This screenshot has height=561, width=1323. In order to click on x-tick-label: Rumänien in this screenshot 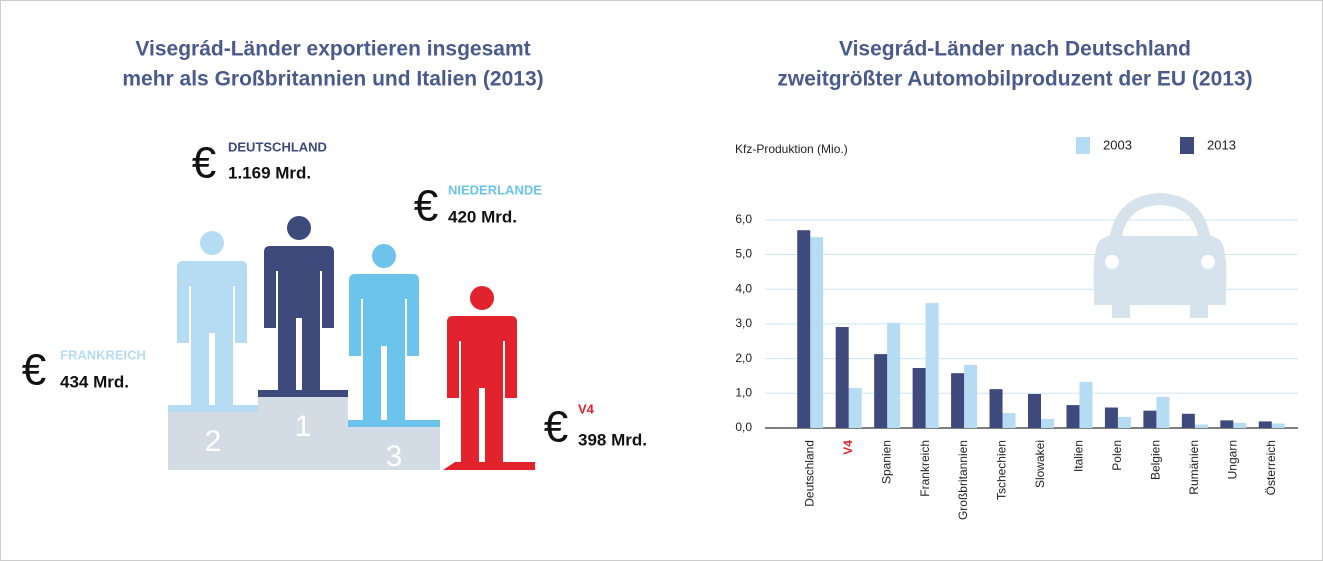, I will do `click(1194, 467)`.